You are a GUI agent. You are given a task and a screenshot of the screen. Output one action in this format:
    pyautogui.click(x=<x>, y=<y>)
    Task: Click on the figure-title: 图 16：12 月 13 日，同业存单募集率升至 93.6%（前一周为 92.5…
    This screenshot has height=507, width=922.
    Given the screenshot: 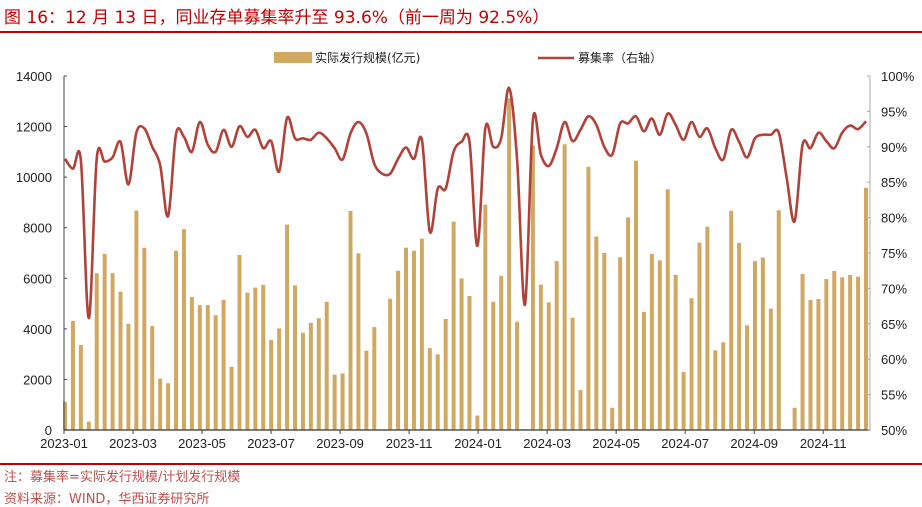 What is the action you would take?
    pyautogui.click(x=277, y=18)
    